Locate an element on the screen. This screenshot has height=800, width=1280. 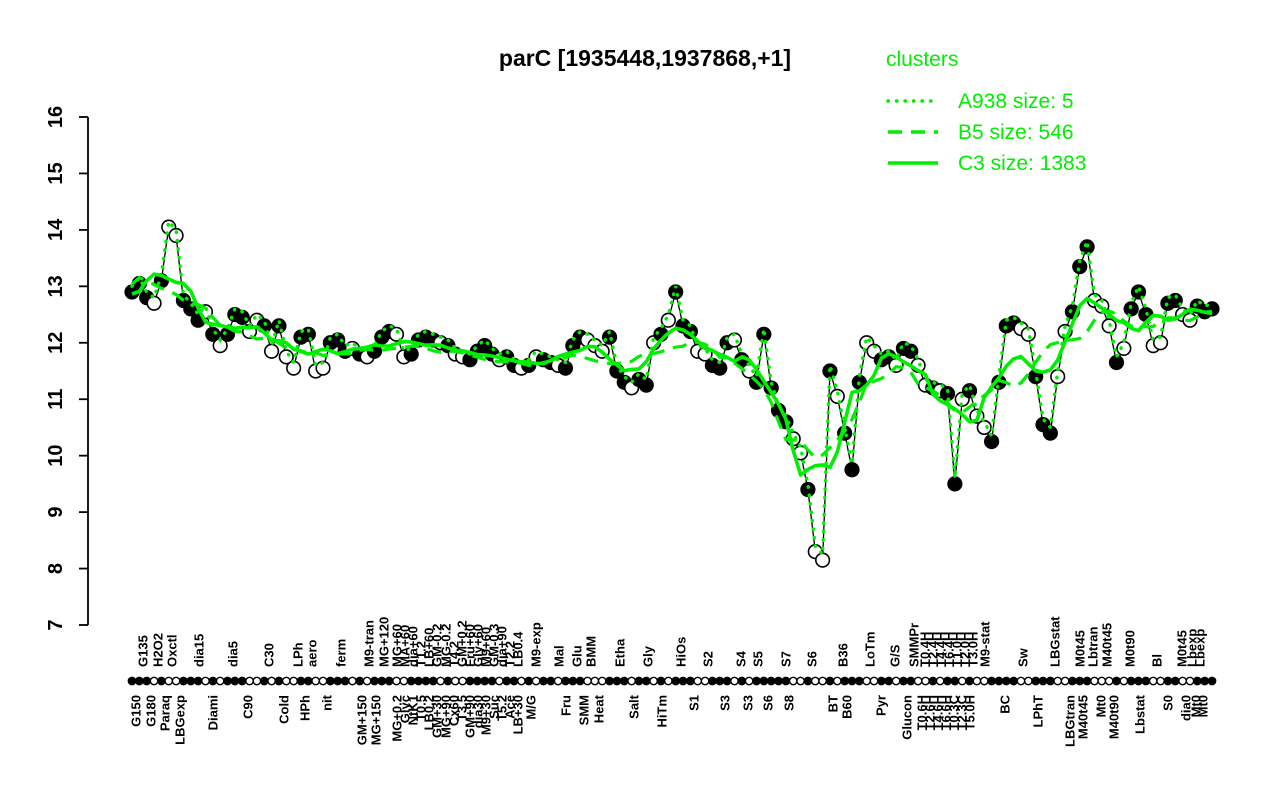
x-label-top: LPh is located at coordinates (298, 654).